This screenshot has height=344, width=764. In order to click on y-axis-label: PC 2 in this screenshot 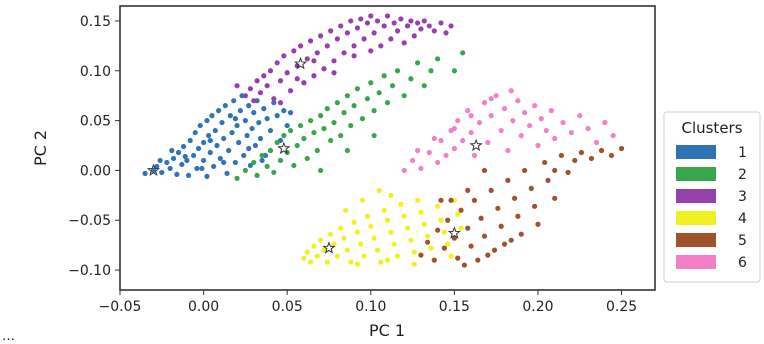, I will do `click(40, 148)`.